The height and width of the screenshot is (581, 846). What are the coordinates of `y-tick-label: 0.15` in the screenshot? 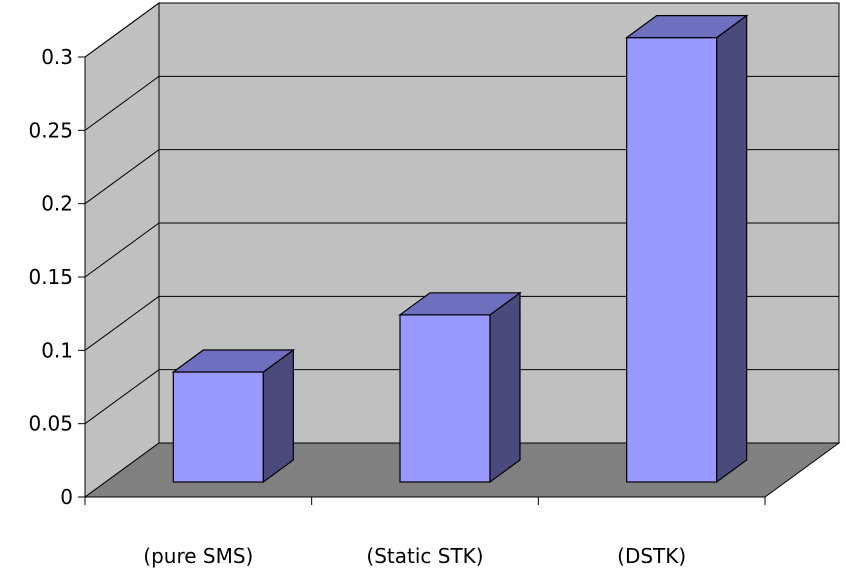 It's located at (50, 277).